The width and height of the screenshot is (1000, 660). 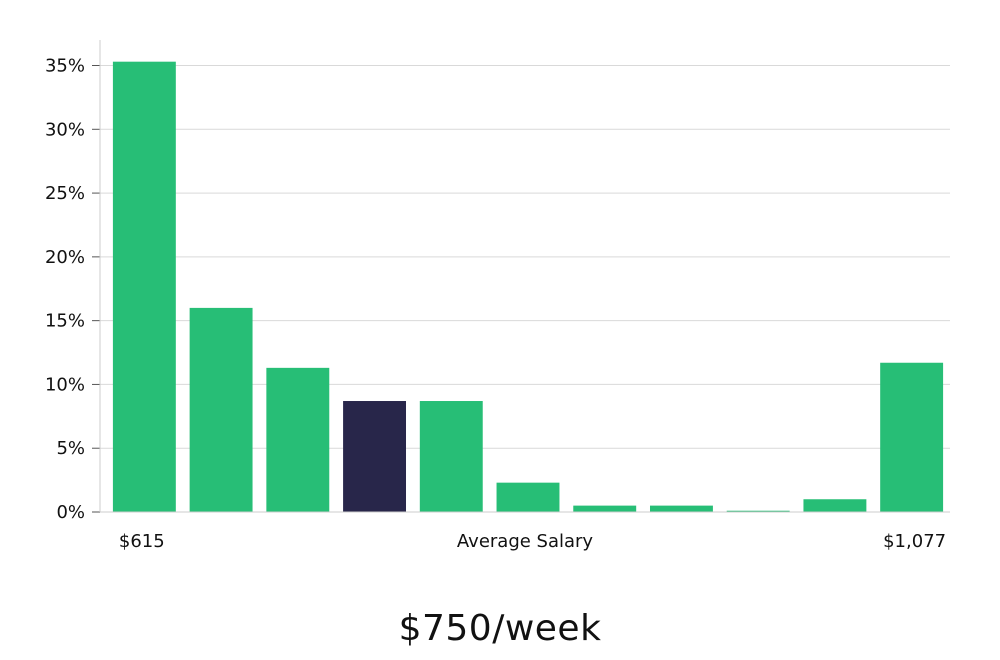 What do you see at coordinates (65, 257) in the screenshot?
I see `y-tick-label: 20%` at bounding box center [65, 257].